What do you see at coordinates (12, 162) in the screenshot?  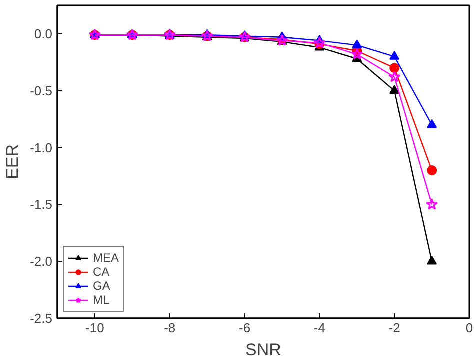 I see `y-axis-title: EER` at bounding box center [12, 162].